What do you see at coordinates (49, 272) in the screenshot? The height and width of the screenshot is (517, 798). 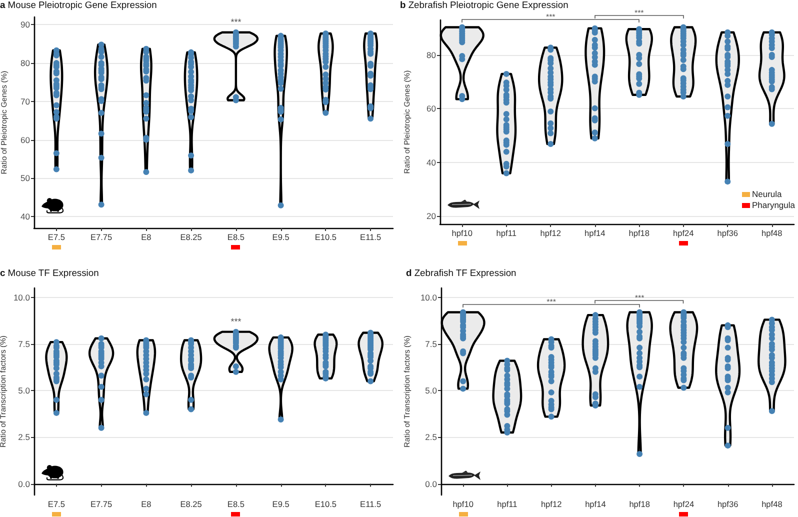 I see `chart-title: c Mouse TF Expression` at bounding box center [49, 272].